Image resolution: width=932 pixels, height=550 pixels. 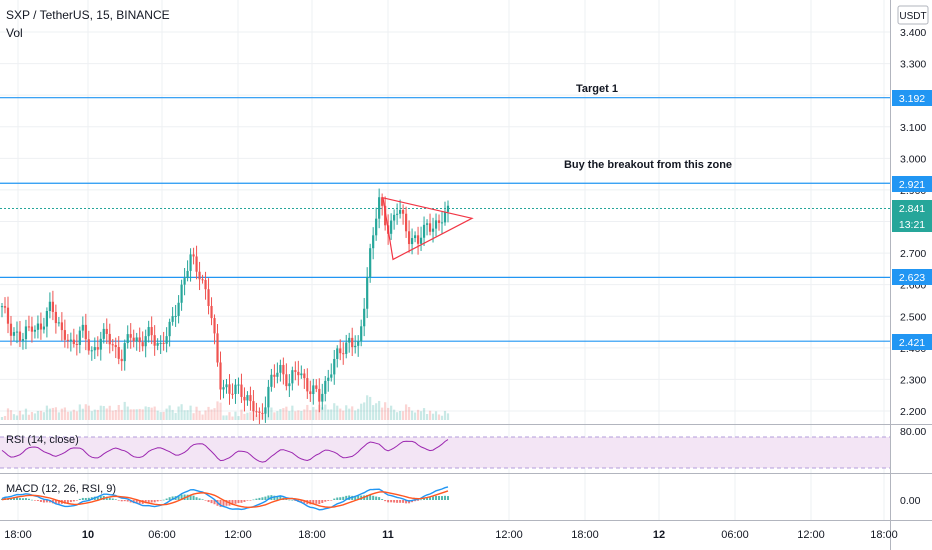 What do you see at coordinates (884, 535) in the screenshot?
I see `time-tick: 18:00` at bounding box center [884, 535].